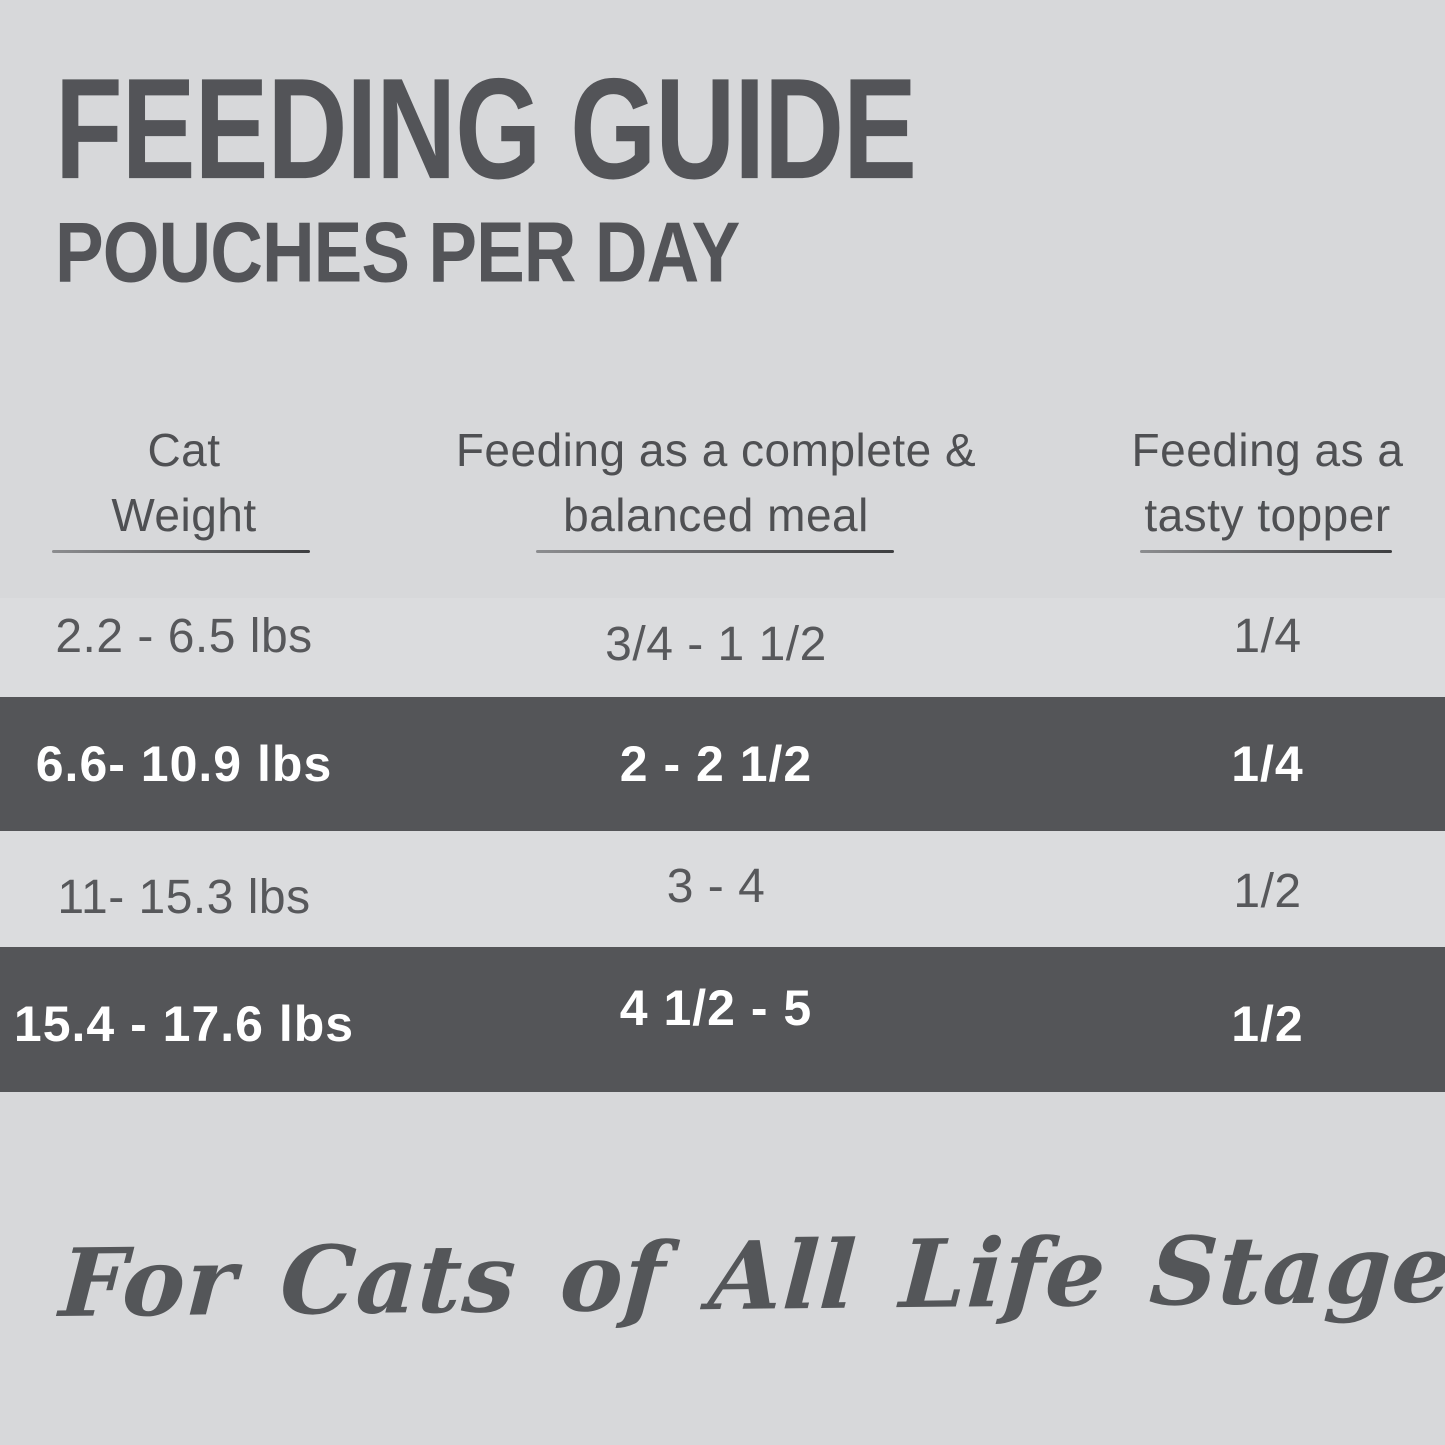  I want to click on cell-complete-meal: 3 - 4, so click(716, 886).